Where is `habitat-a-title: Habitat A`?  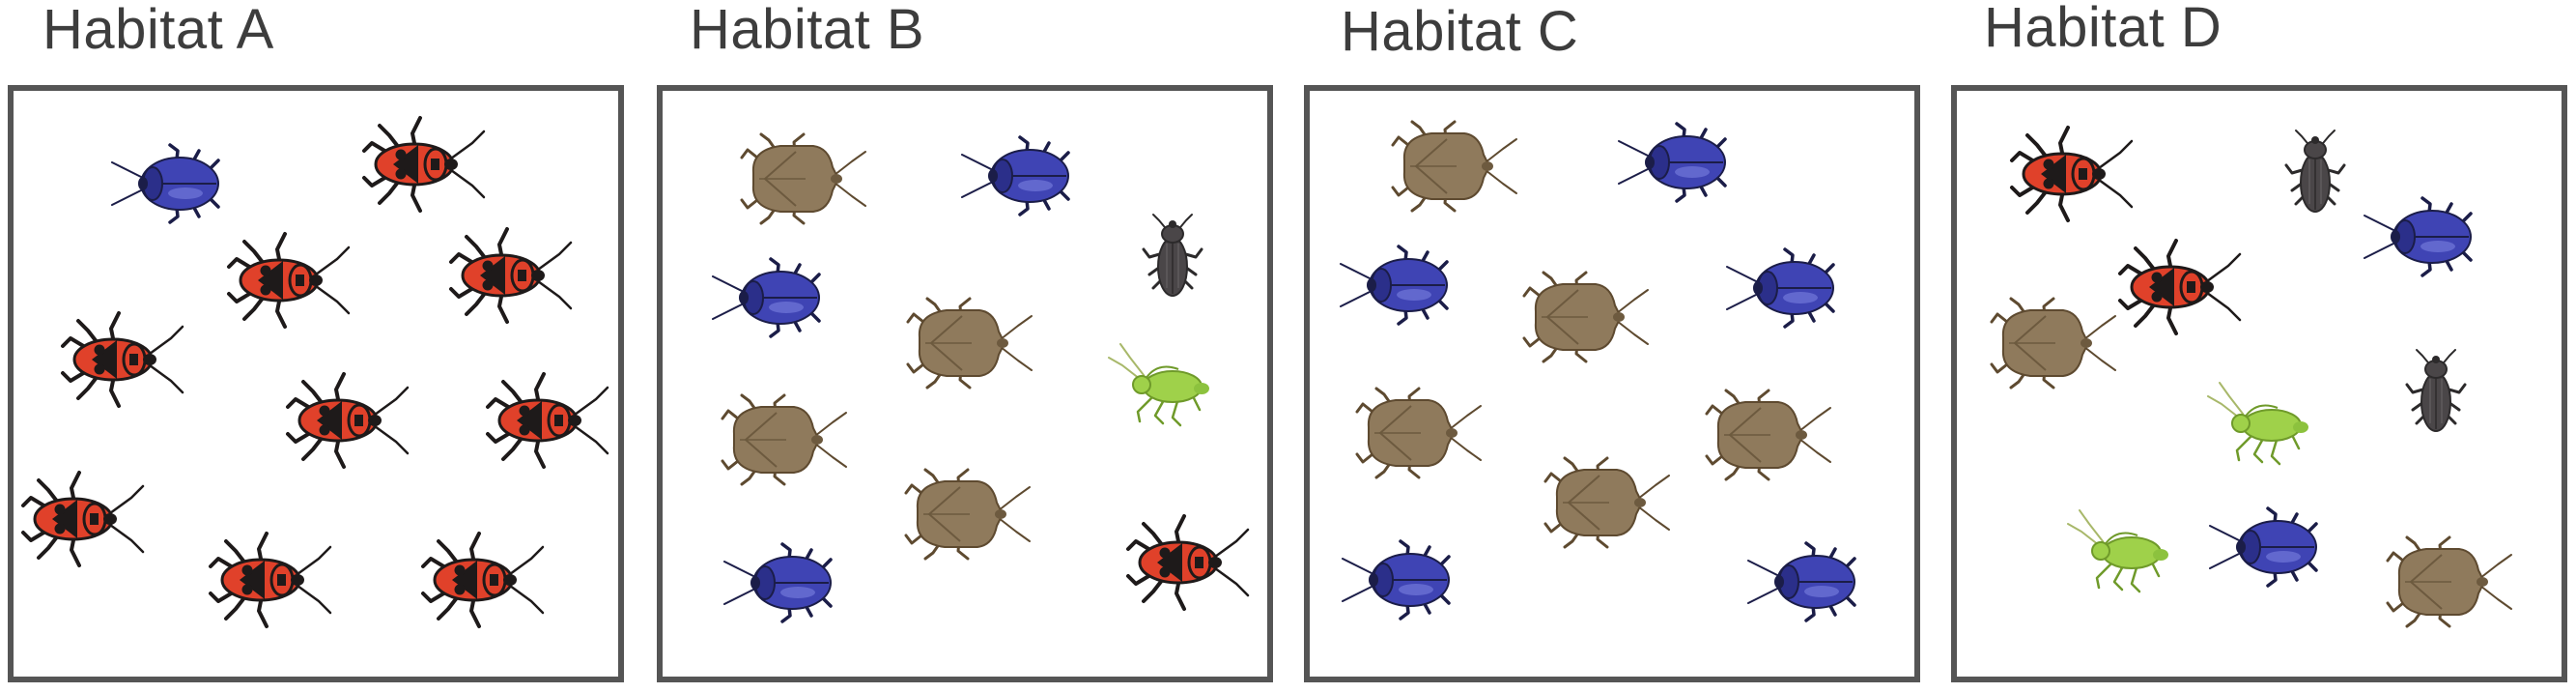
habitat-a-title: Habitat A is located at coordinates (158, 30).